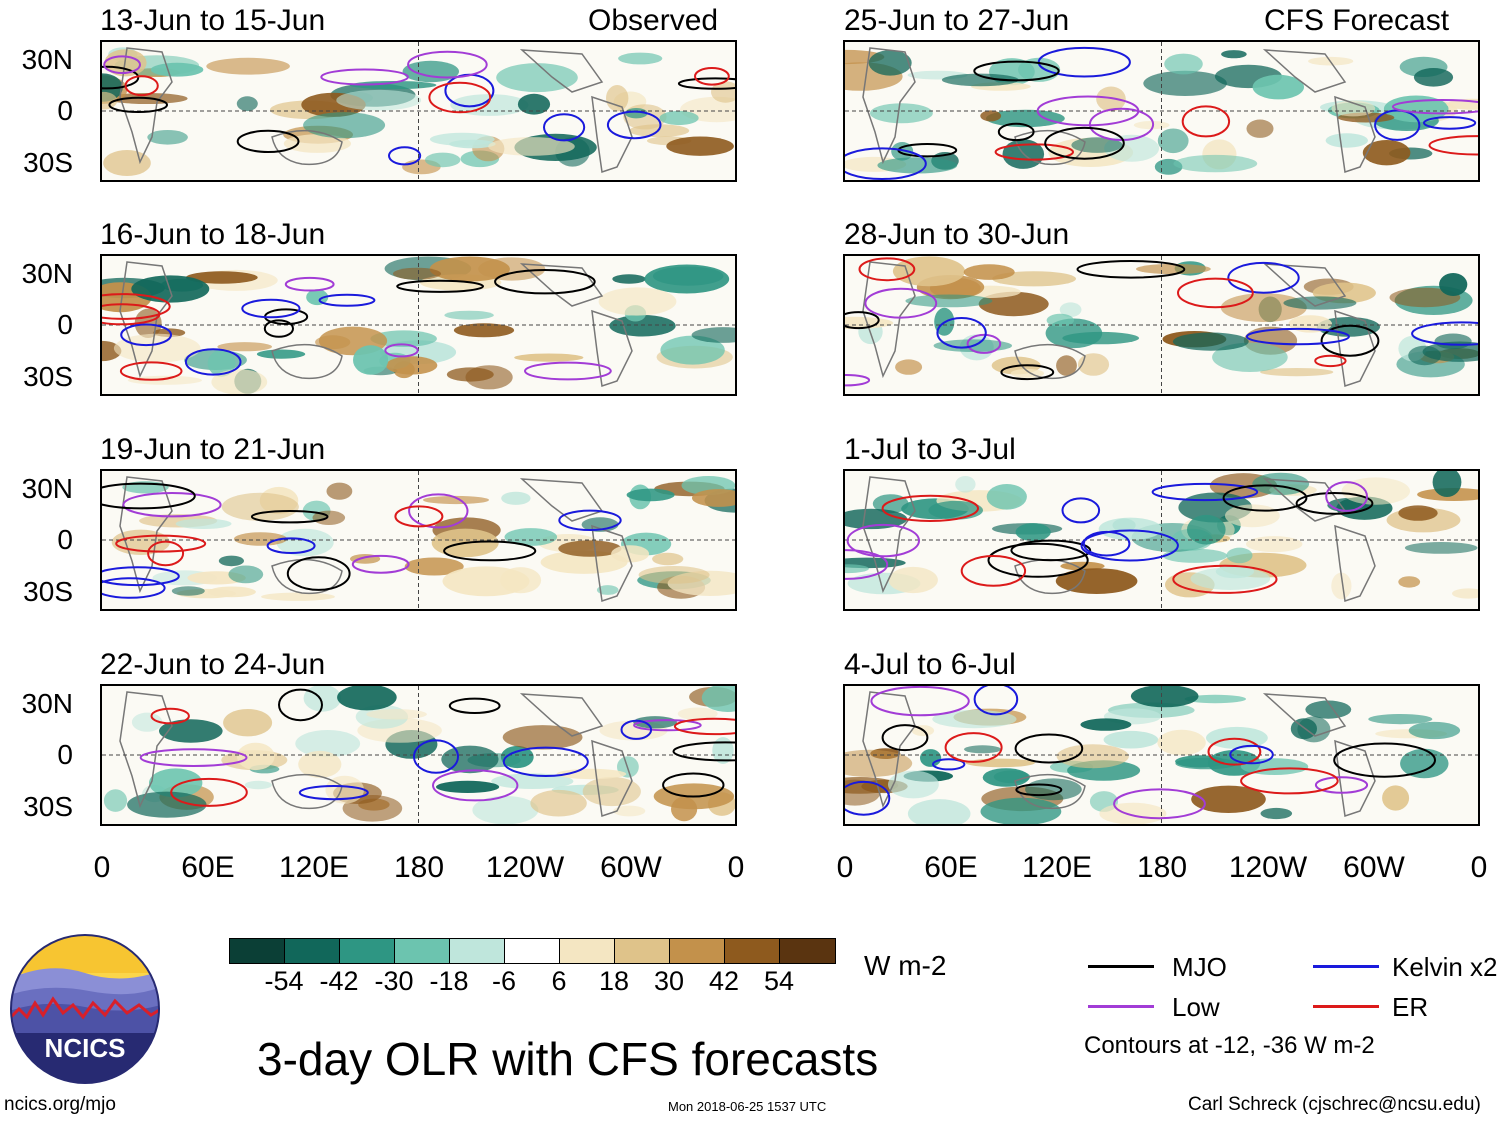 This screenshot has height=1121, width=1510. What do you see at coordinates (60, 1104) in the screenshot?
I see `source-url: ncics.org/mjo` at bounding box center [60, 1104].